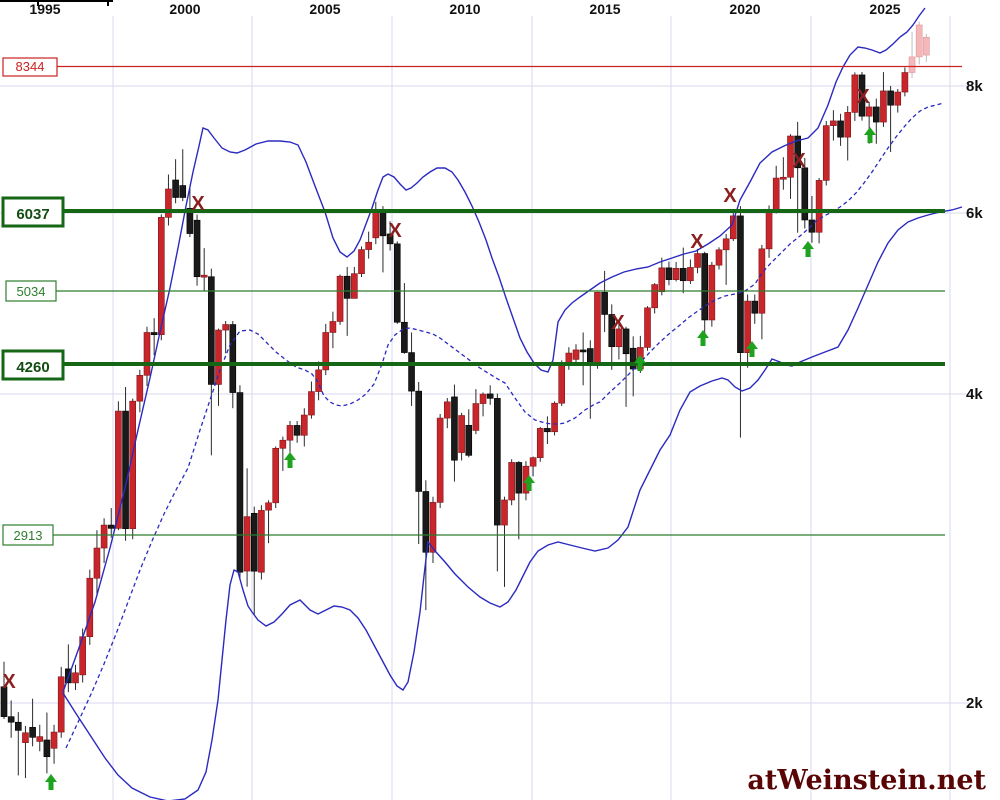 Image resolution: width=1000 pixels, height=800 pixels. What do you see at coordinates (32, 367) in the screenshot?
I see `level-label-4260: 4260` at bounding box center [32, 367].